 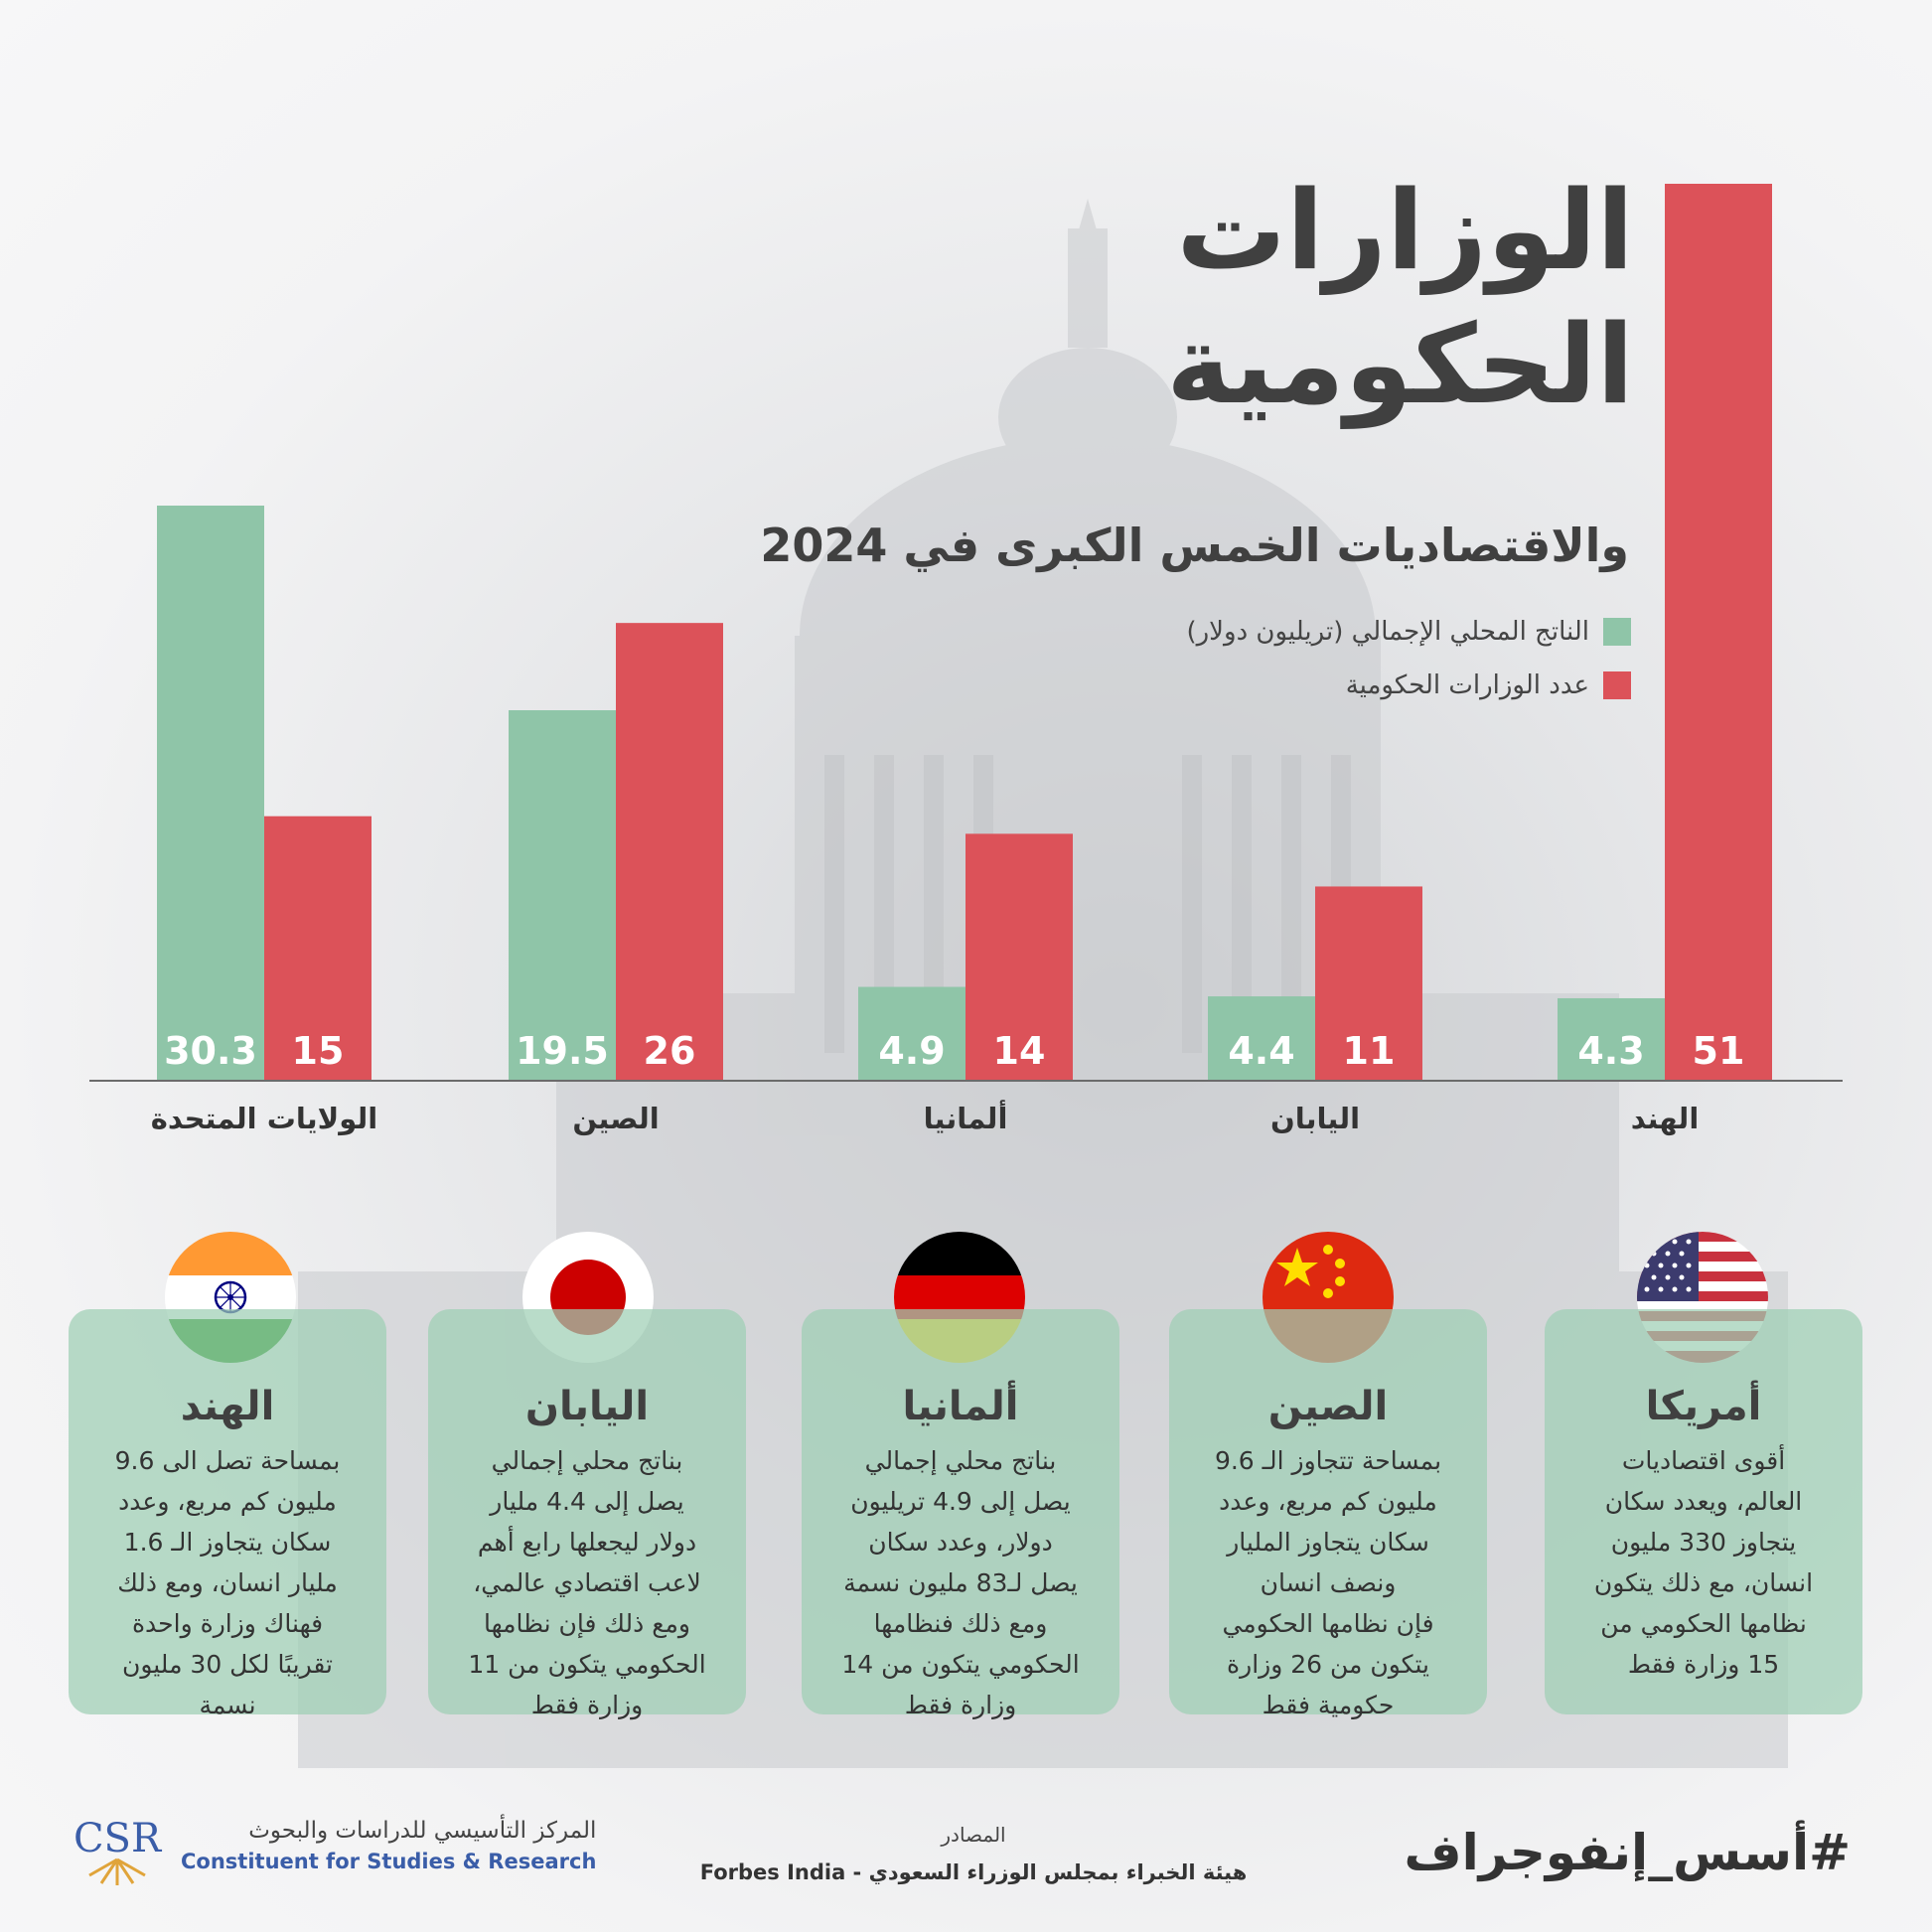 What do you see at coordinates (1328, 1705) in the screenshot?
I see `card-line: حكومية فقط` at bounding box center [1328, 1705].